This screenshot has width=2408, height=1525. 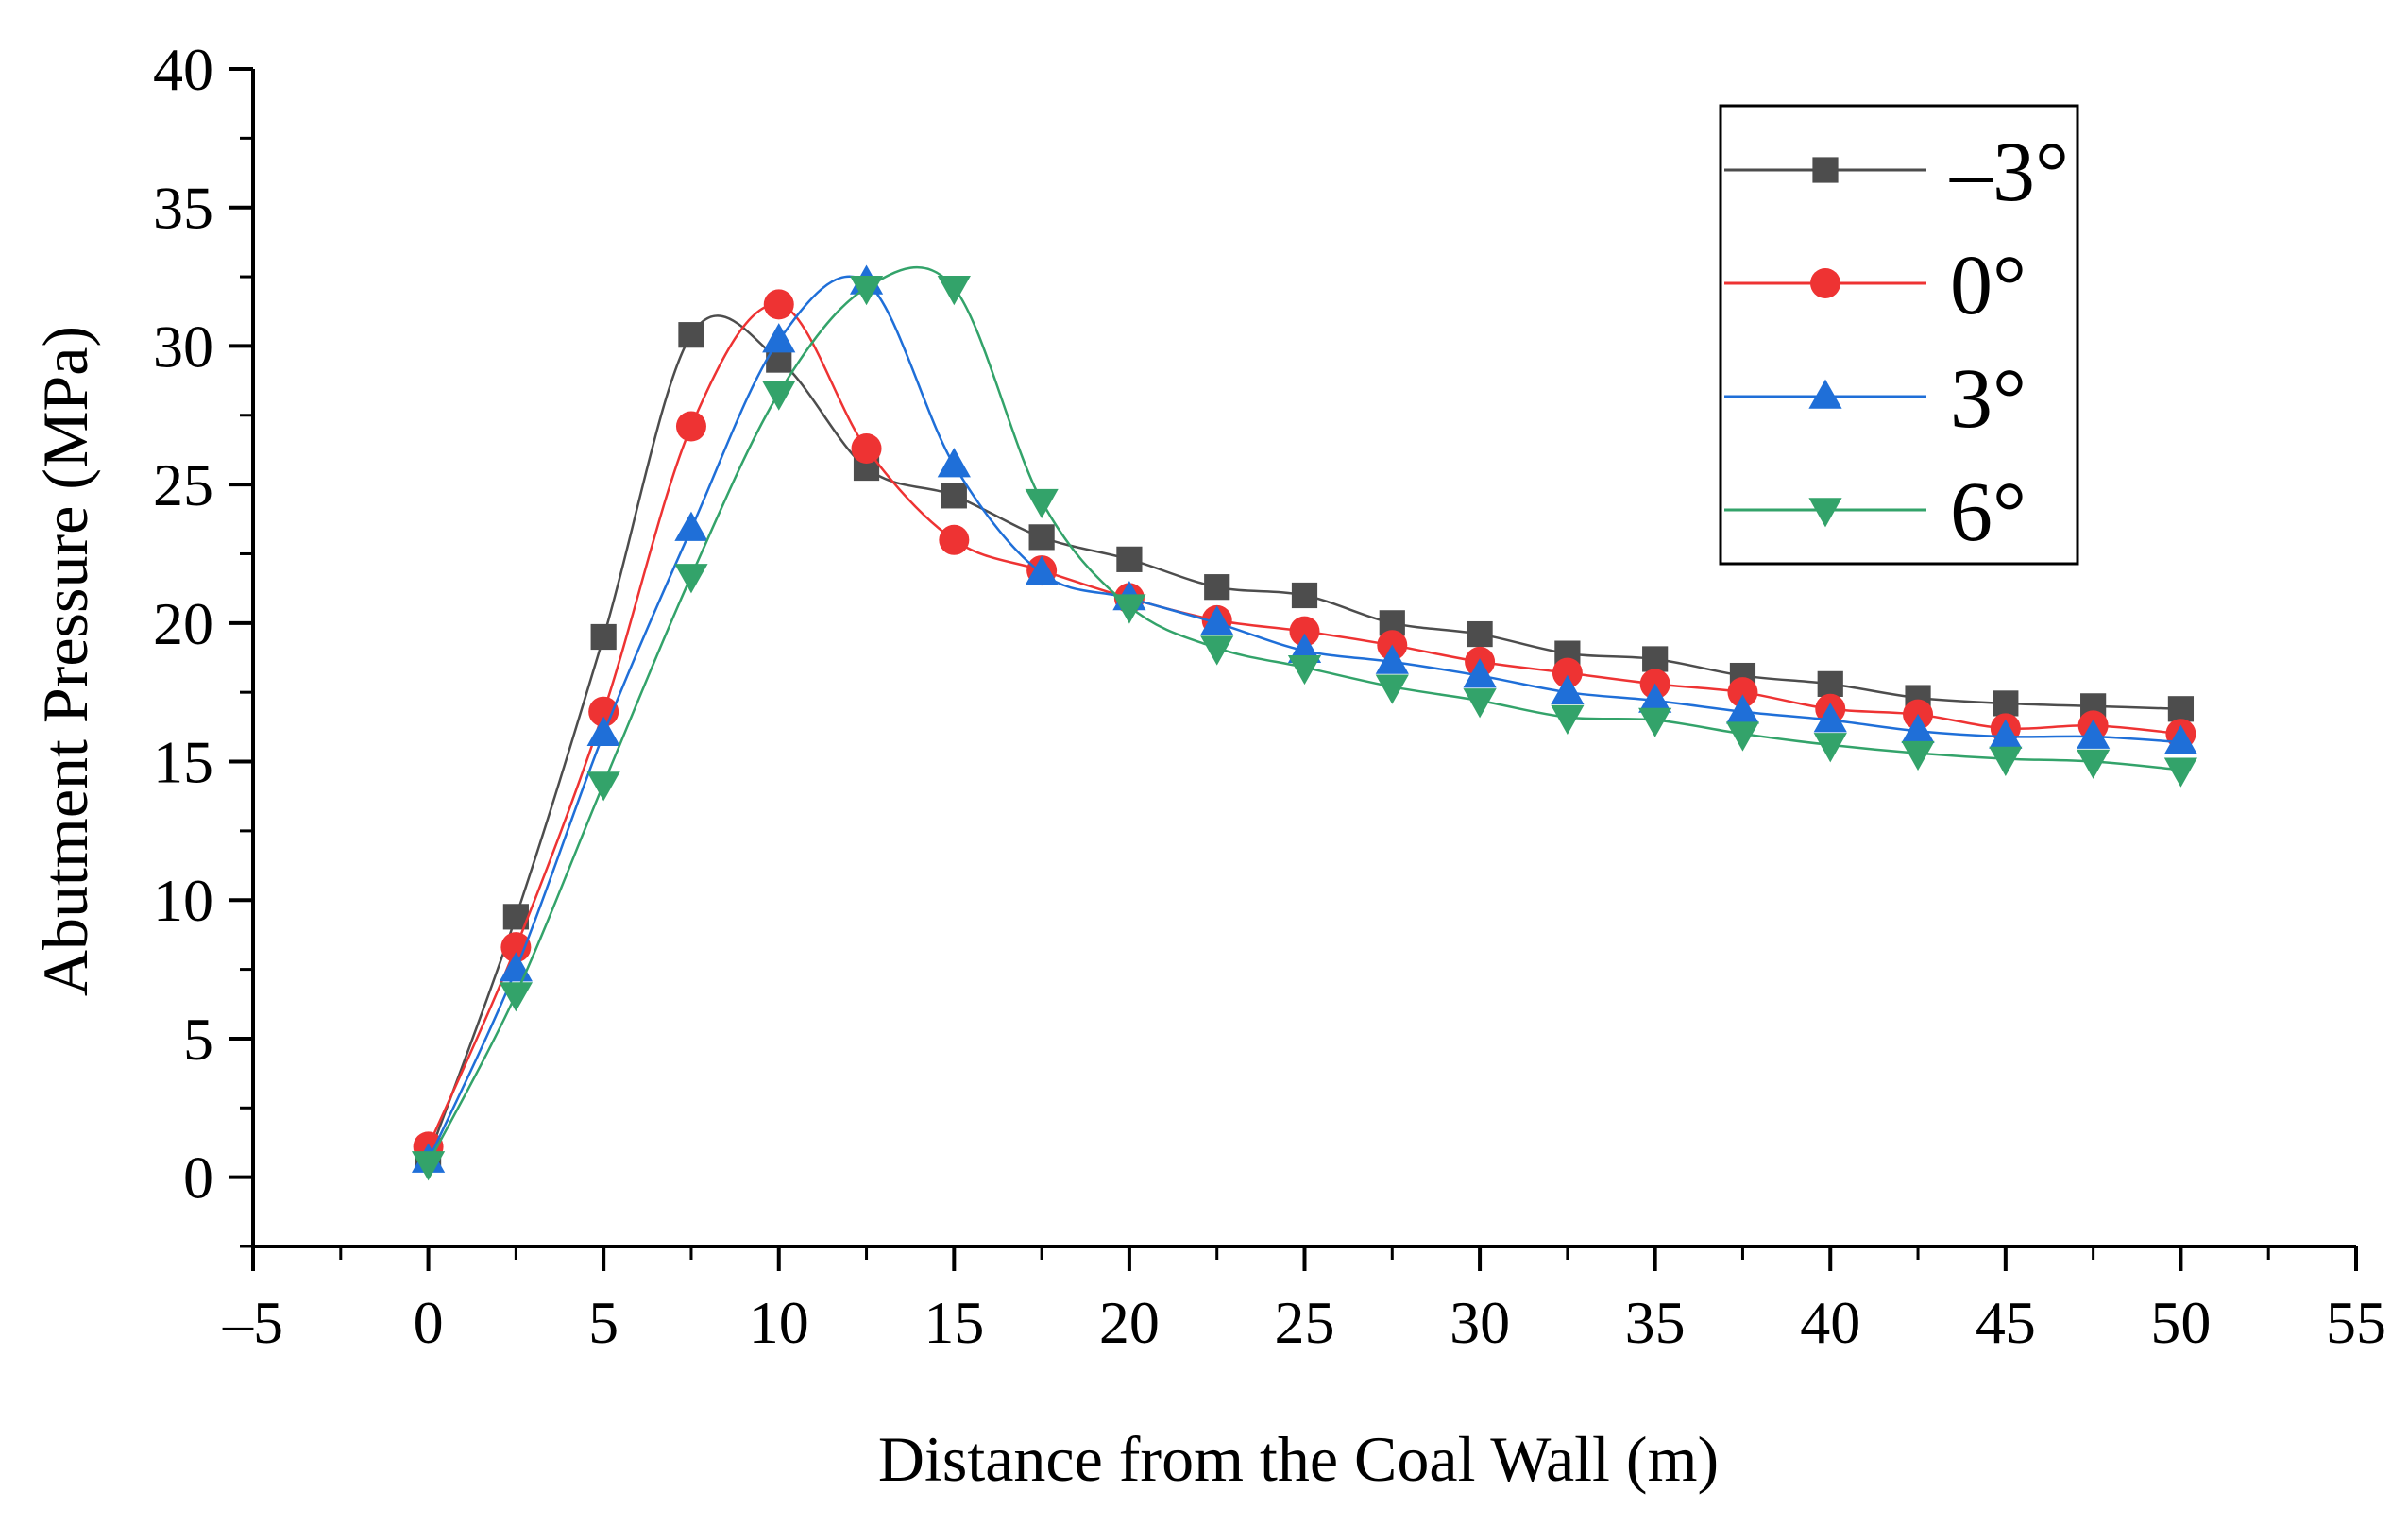 I want to click on legend-box, so click(x=1899, y=335).